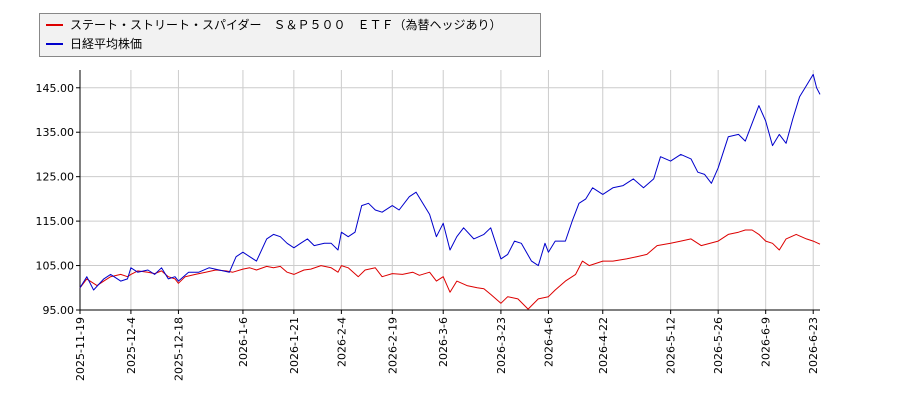  Describe the element at coordinates (341, 342) in the screenshot. I see `x-tick-label: 2026-2-4` at that location.